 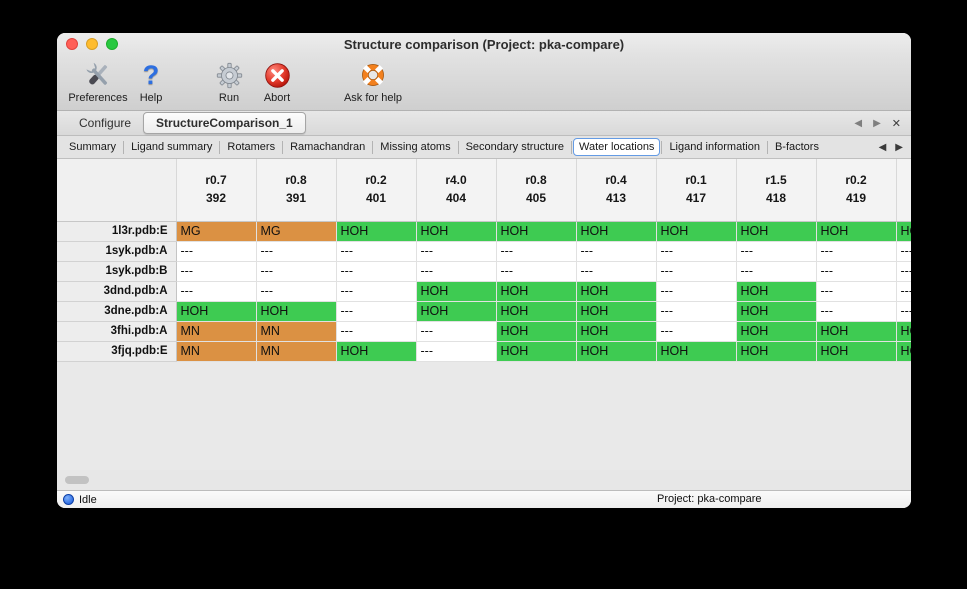 I want to click on tab-close-icon: ✕, so click(x=896, y=123).